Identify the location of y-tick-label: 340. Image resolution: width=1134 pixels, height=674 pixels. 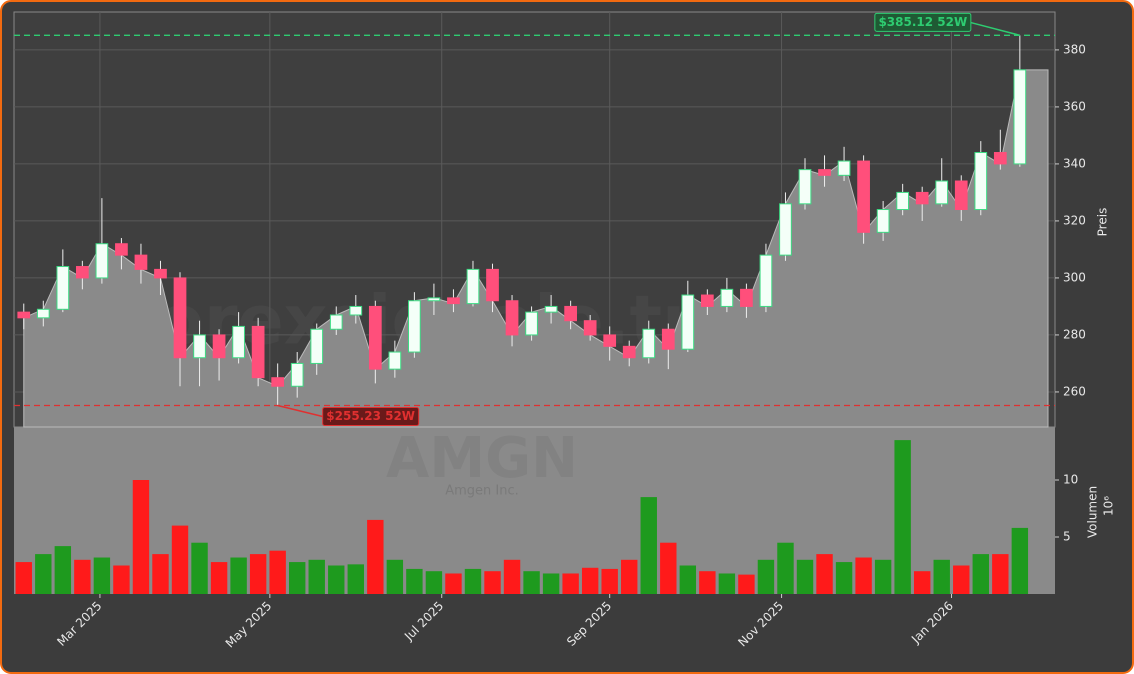
(1074, 163).